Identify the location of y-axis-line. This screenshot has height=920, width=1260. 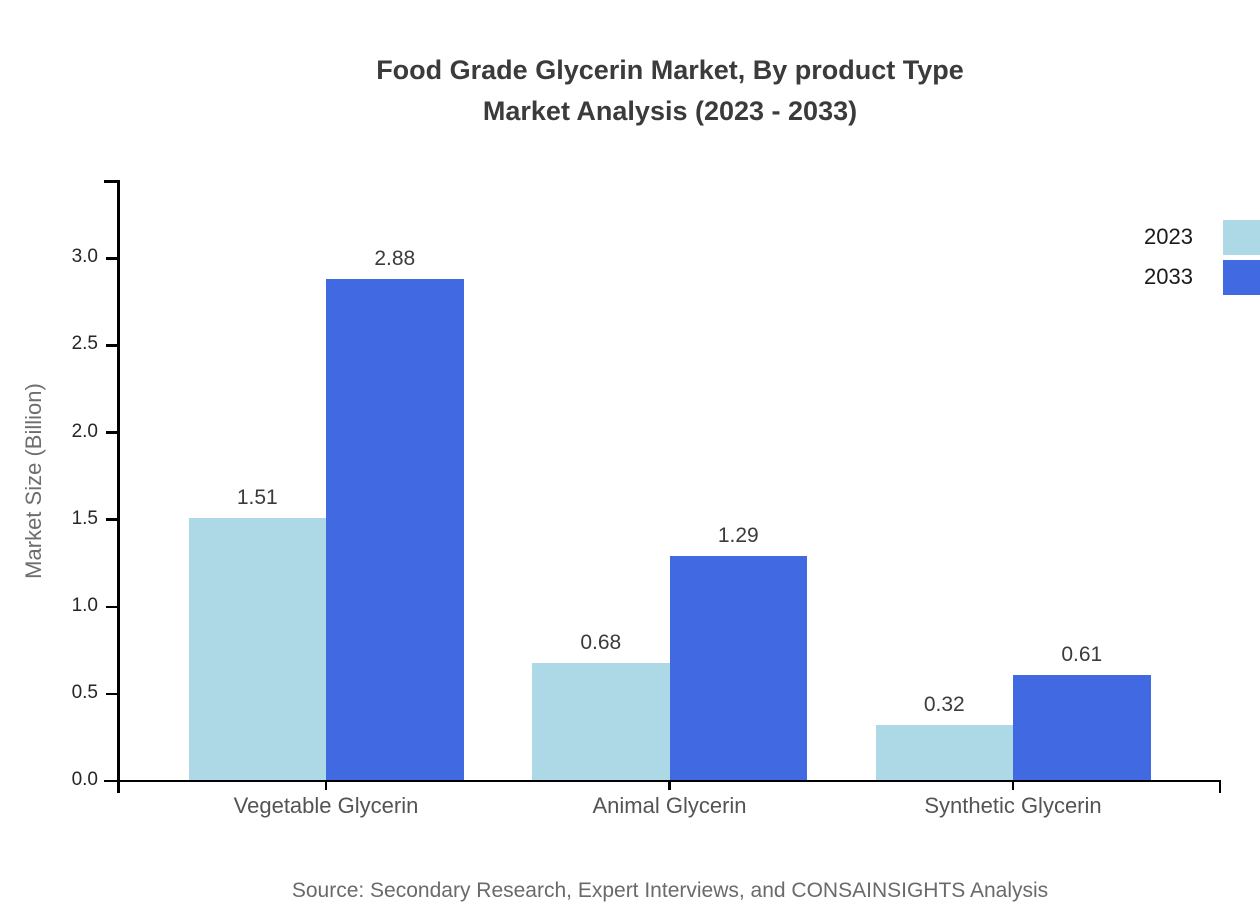
(118, 486).